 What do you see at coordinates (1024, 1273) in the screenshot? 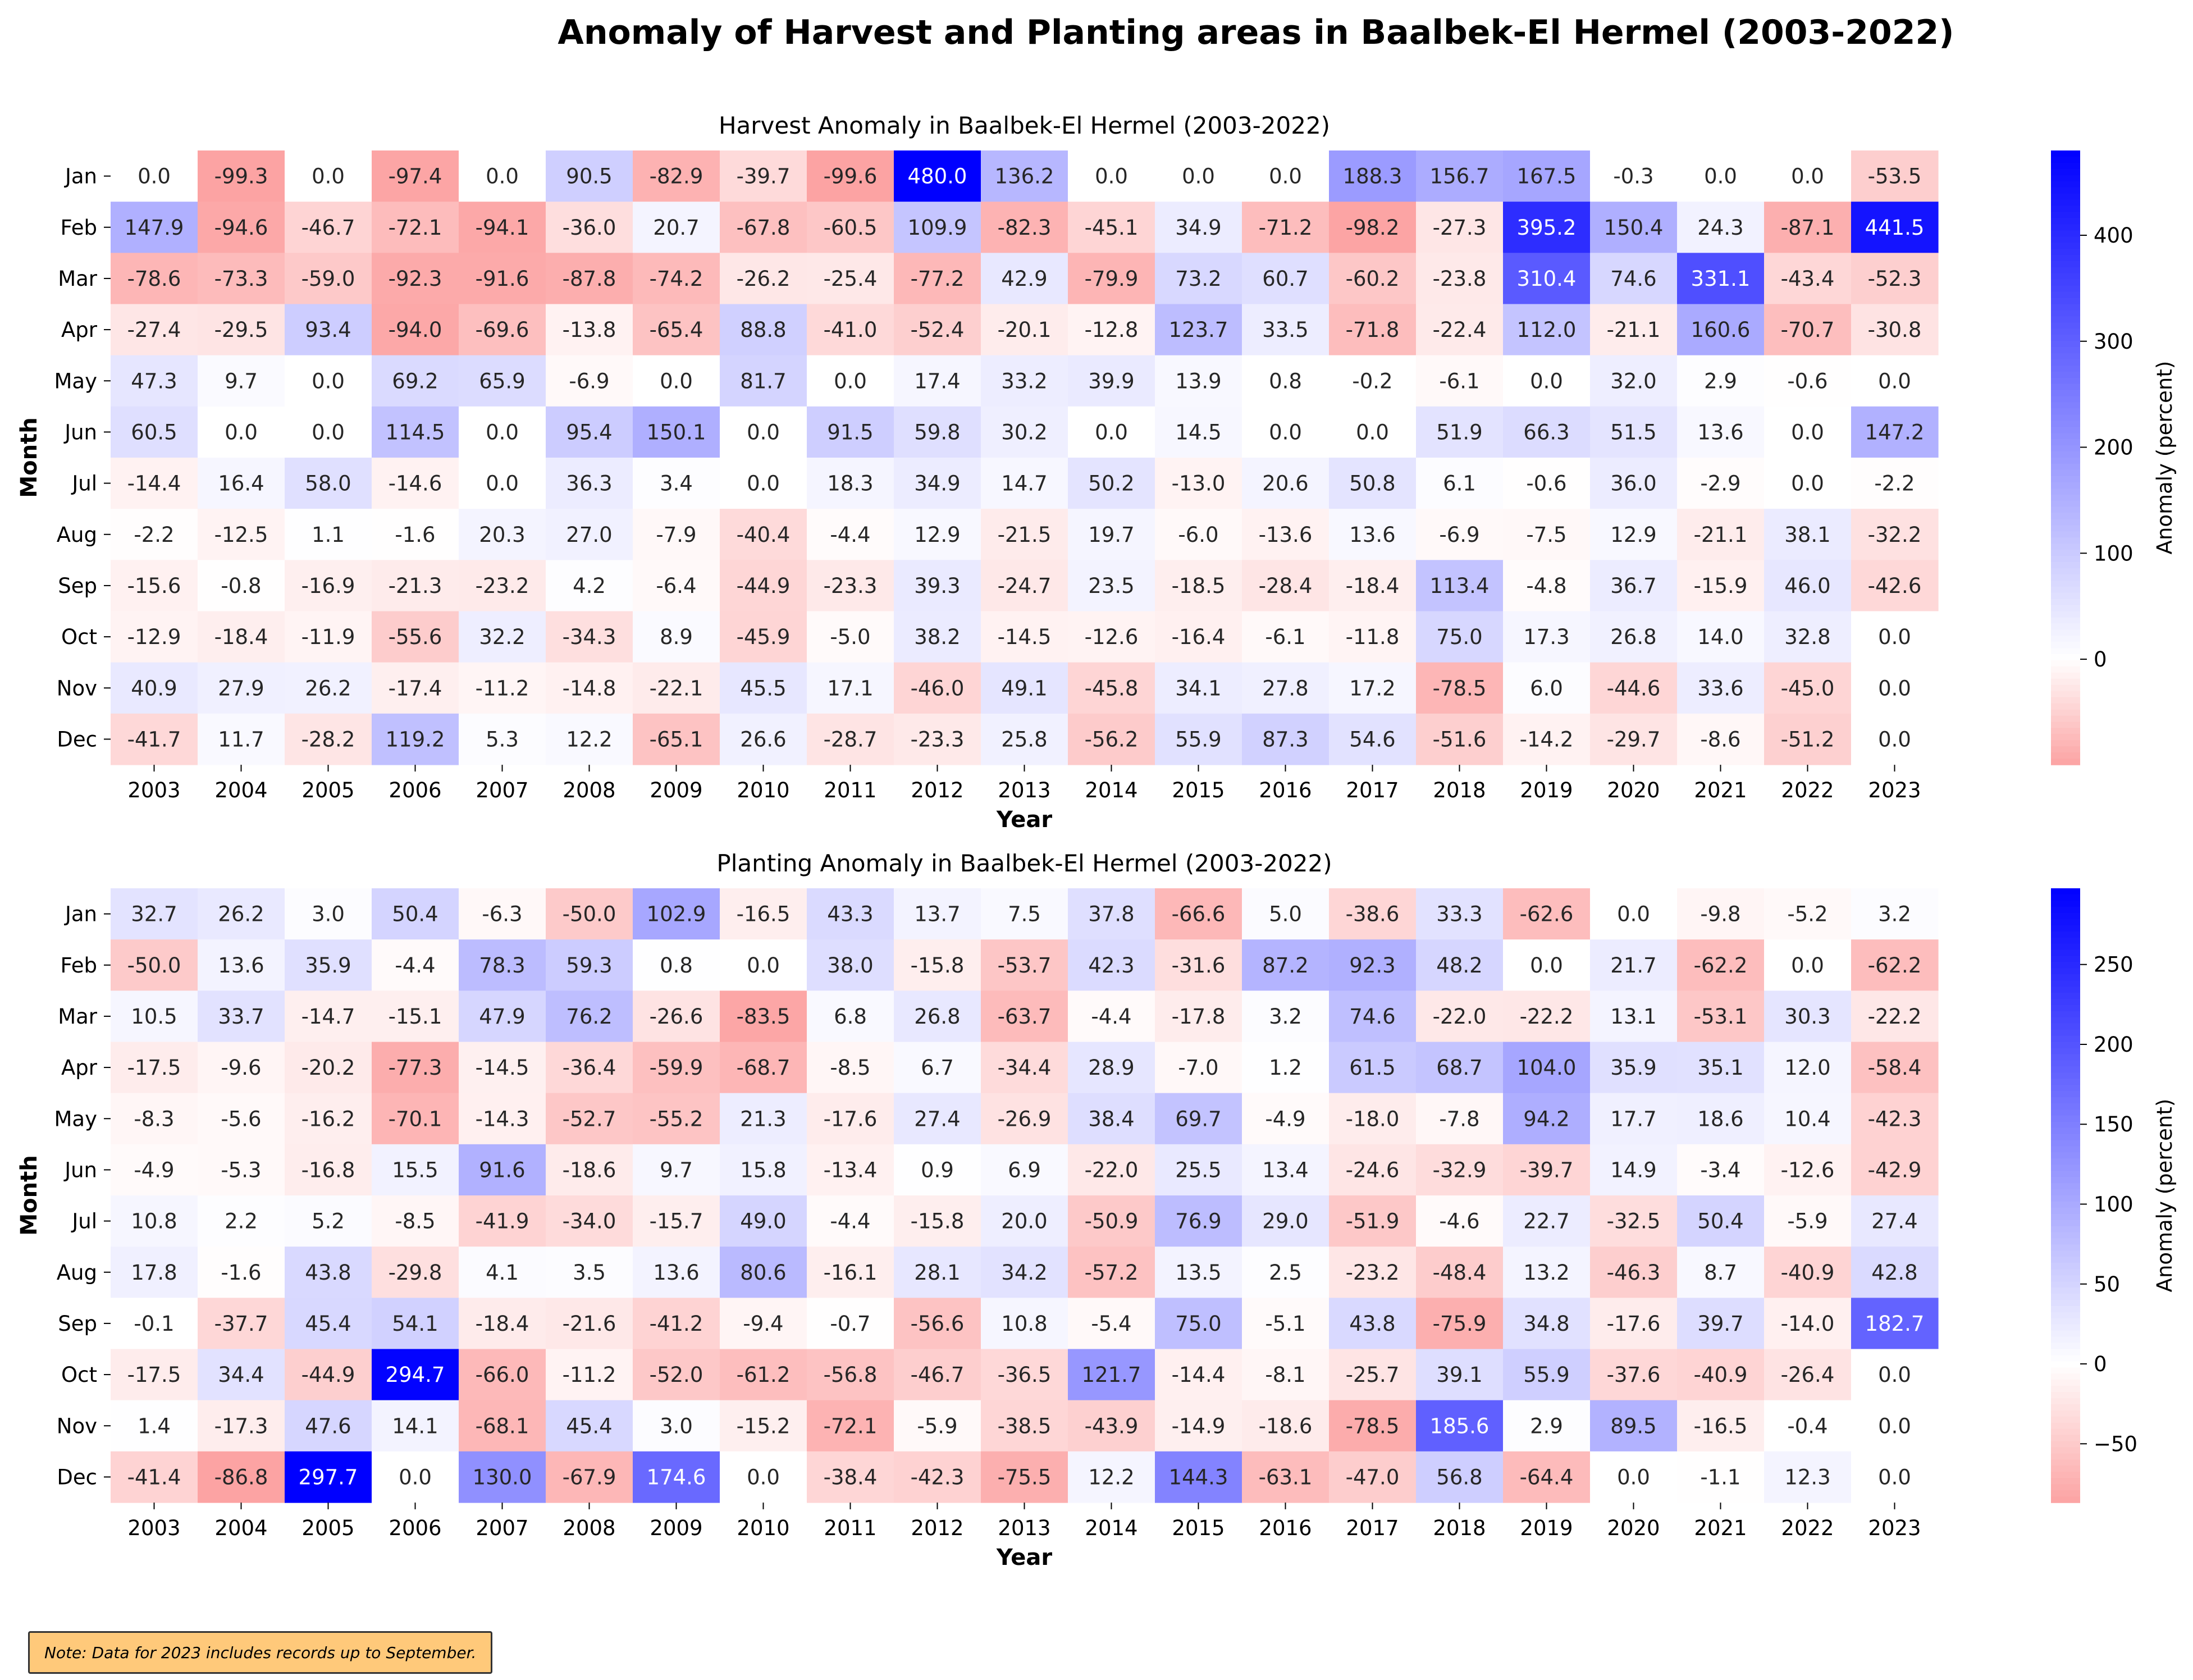
I see `cell-label: 34.2` at bounding box center [1024, 1273].